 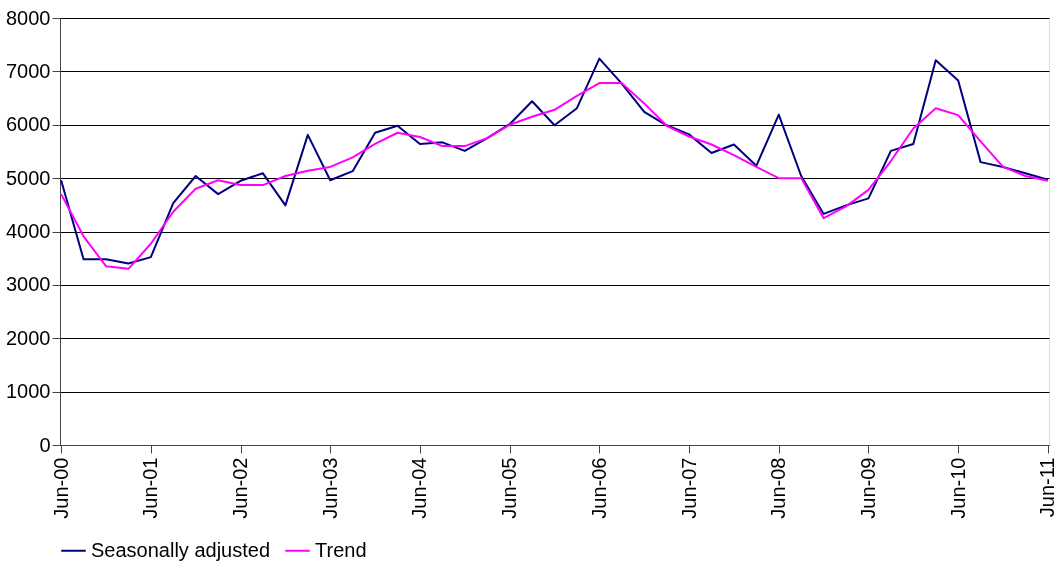 I want to click on x-tick-label: Jun-09, so click(x=867, y=488).